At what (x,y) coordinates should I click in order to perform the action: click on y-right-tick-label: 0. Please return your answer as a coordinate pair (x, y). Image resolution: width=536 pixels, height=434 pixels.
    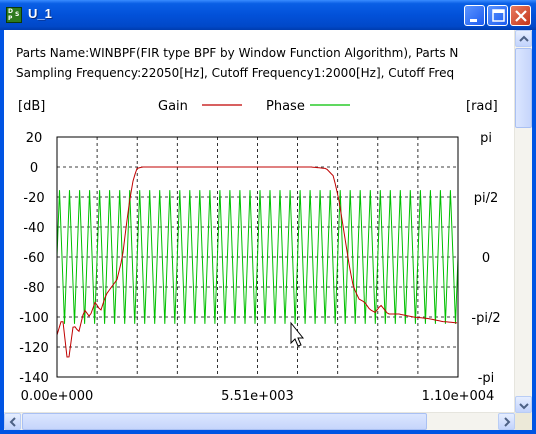
    Looking at the image, I should click on (486, 258).